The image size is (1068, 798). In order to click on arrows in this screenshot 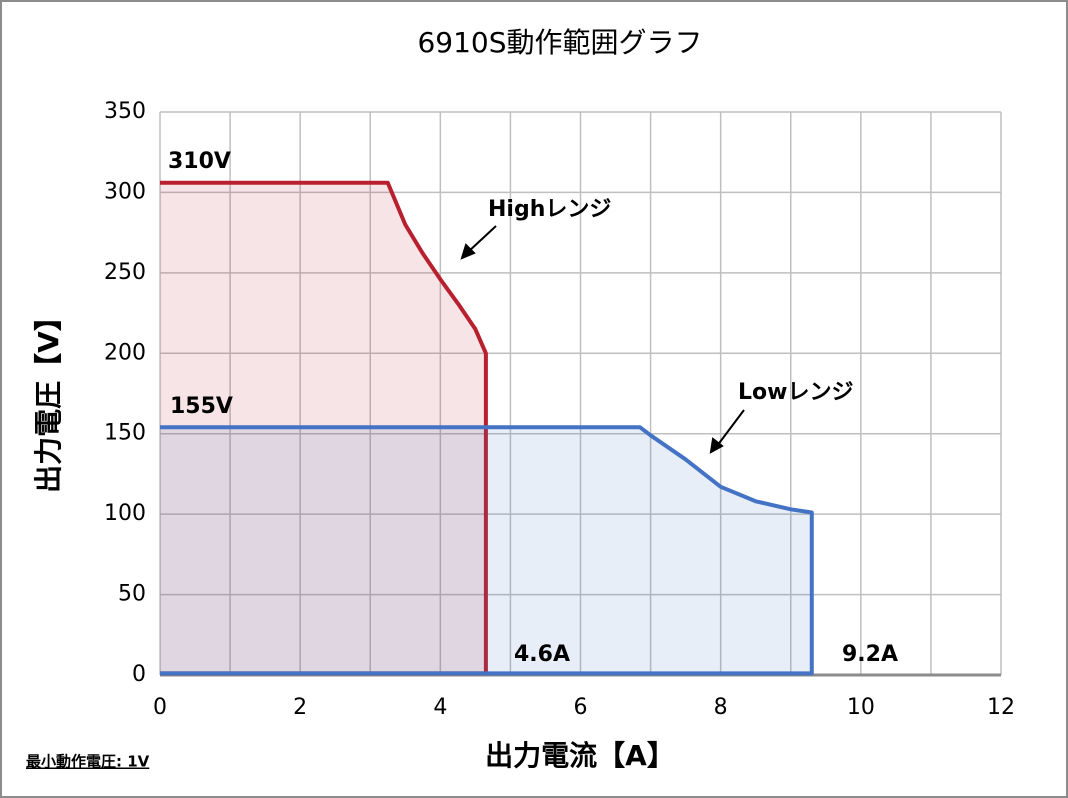, I will do `click(602, 339)`.